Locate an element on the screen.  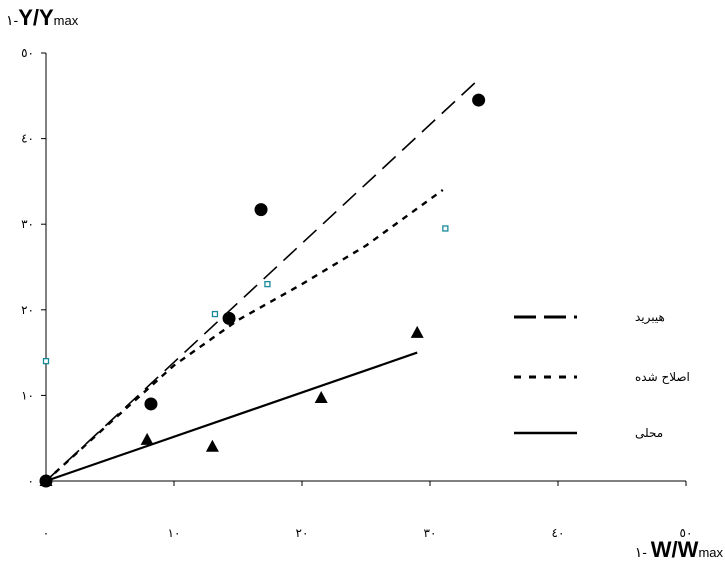
x-tick-label: ٣٠ is located at coordinates (430, 533).